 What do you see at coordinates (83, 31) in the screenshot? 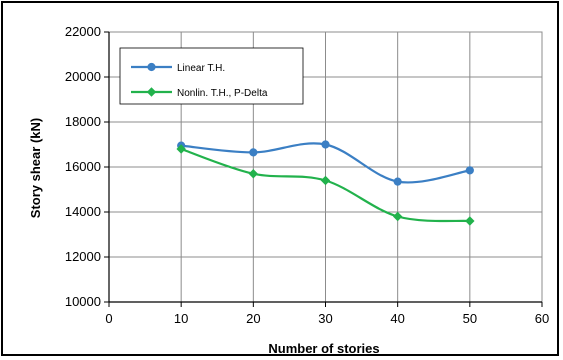
I see `y-tick-label: 22000` at bounding box center [83, 31].